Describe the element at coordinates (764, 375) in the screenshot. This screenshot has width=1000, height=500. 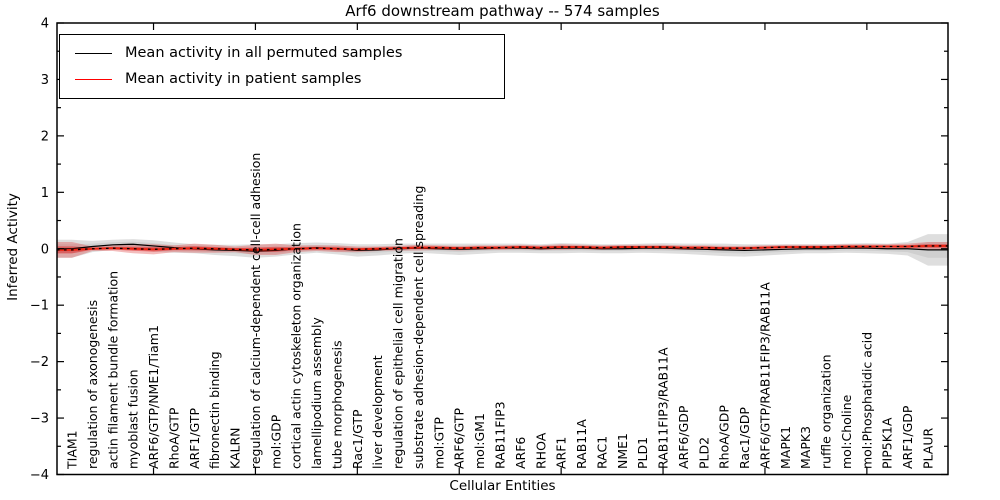
I see `x-tick-label: ARF6/GTP/RAB11FIP3/RAB11A` at that location.